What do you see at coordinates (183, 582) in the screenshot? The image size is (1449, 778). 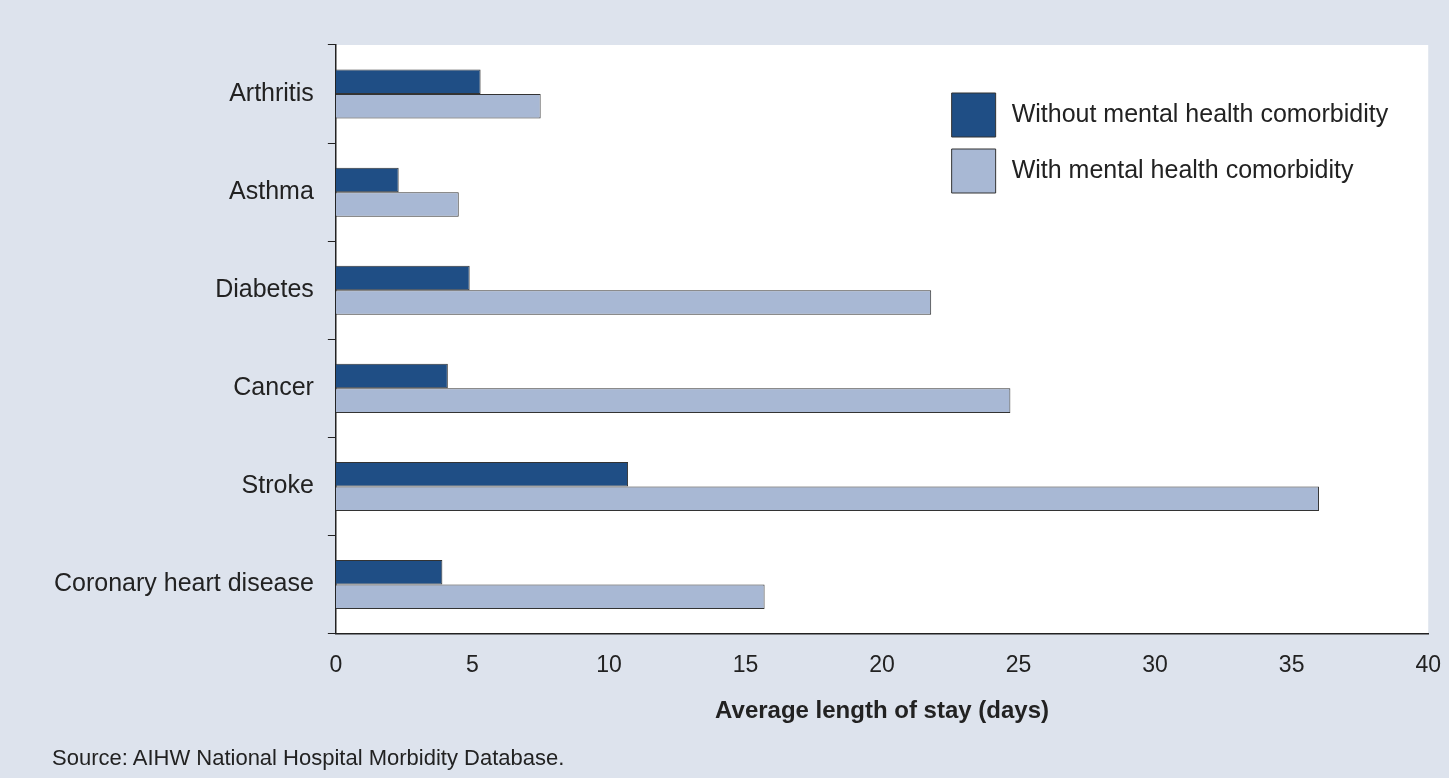 I see `y-tick-label: Coronary heart disease` at bounding box center [183, 582].